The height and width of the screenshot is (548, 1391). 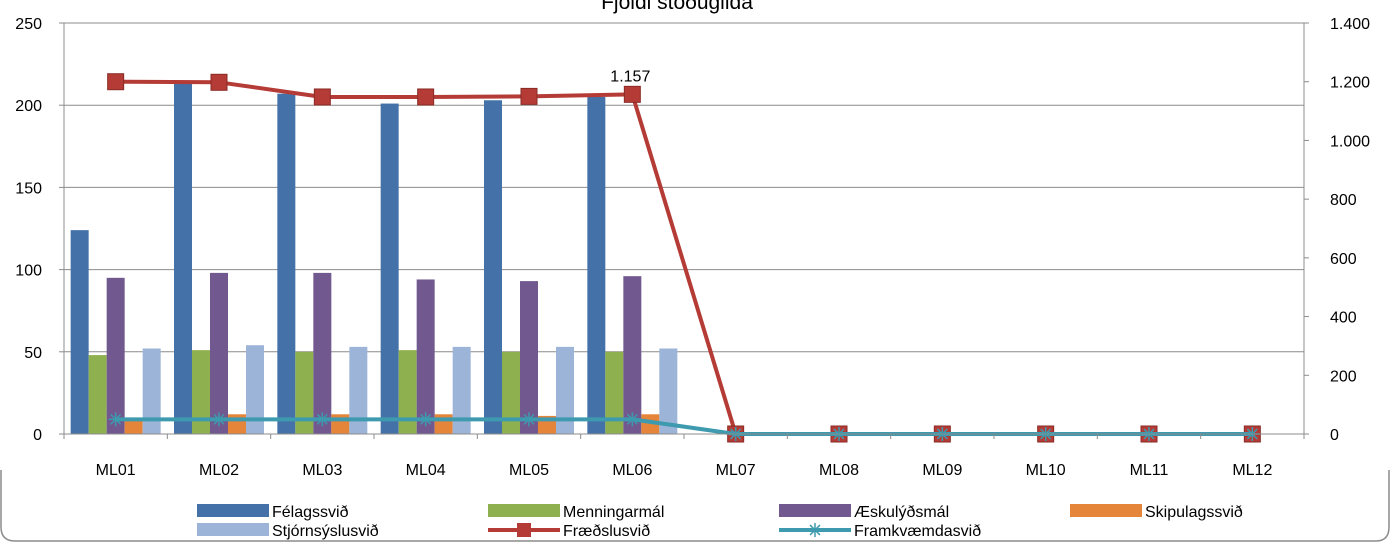 I want to click on legend-label: Félagssvið, so click(x=310, y=512).